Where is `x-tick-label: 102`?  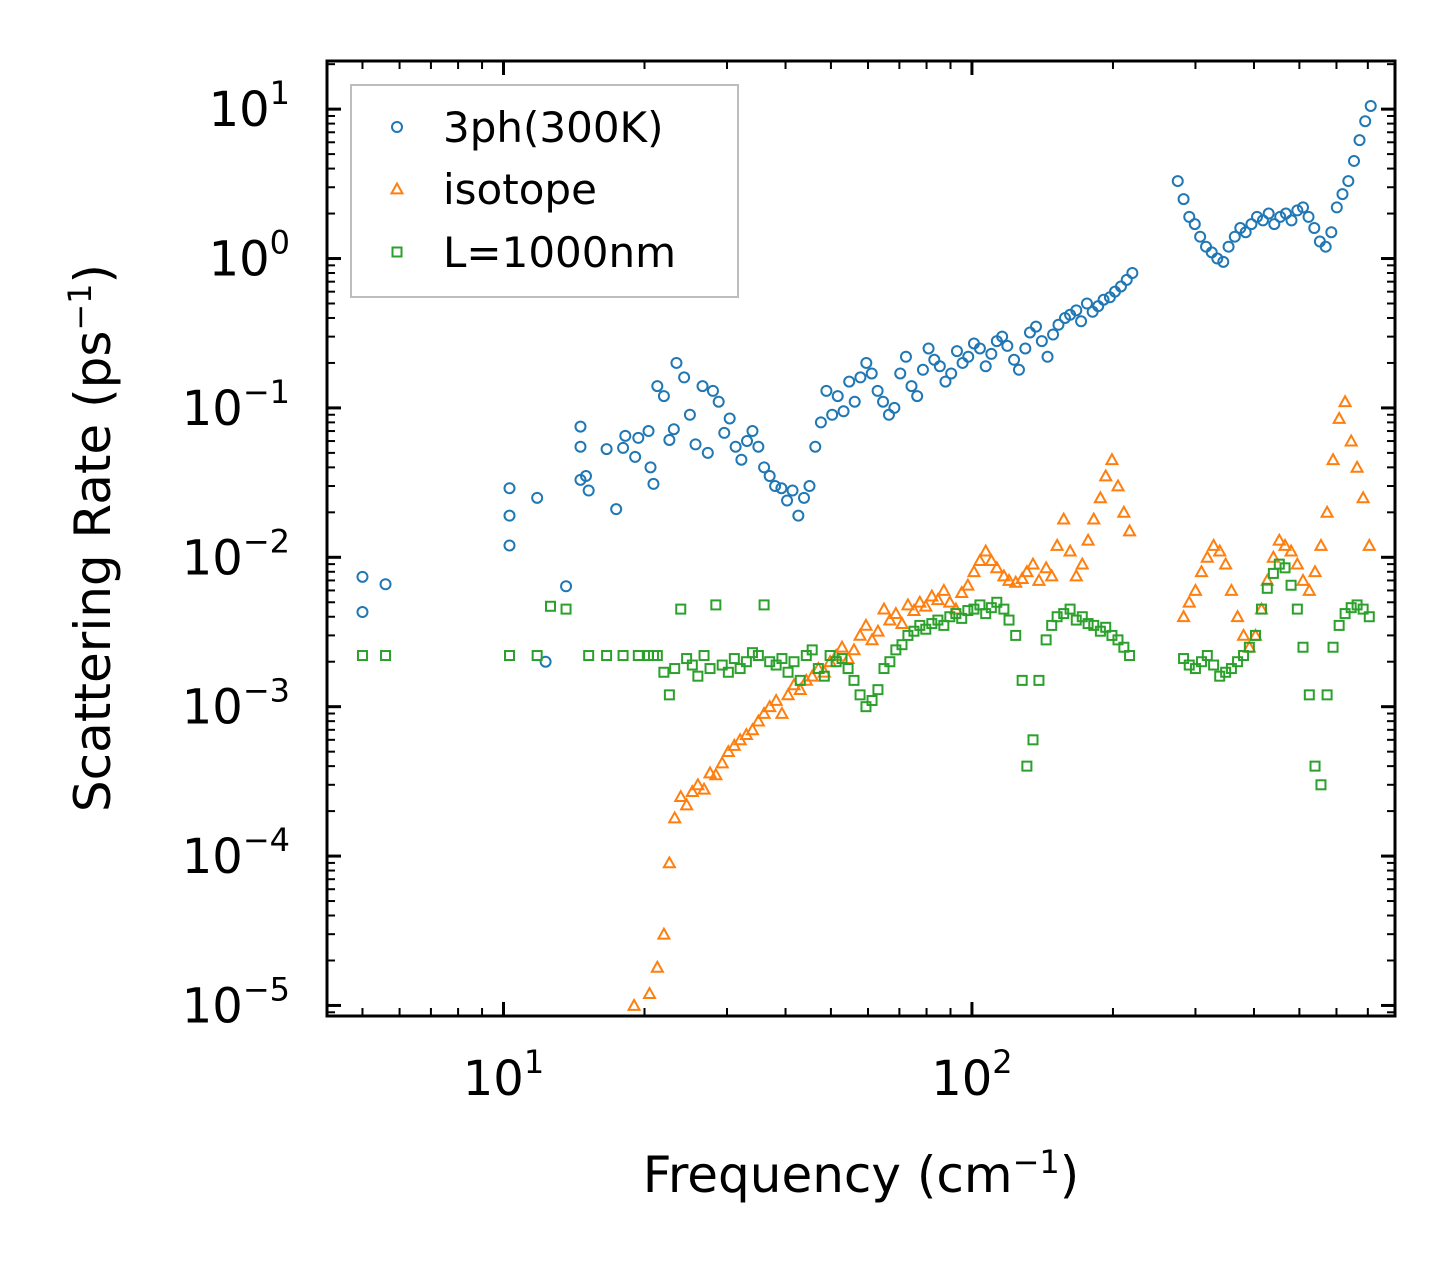
x-tick-label: 102 is located at coordinates (971, 1075).